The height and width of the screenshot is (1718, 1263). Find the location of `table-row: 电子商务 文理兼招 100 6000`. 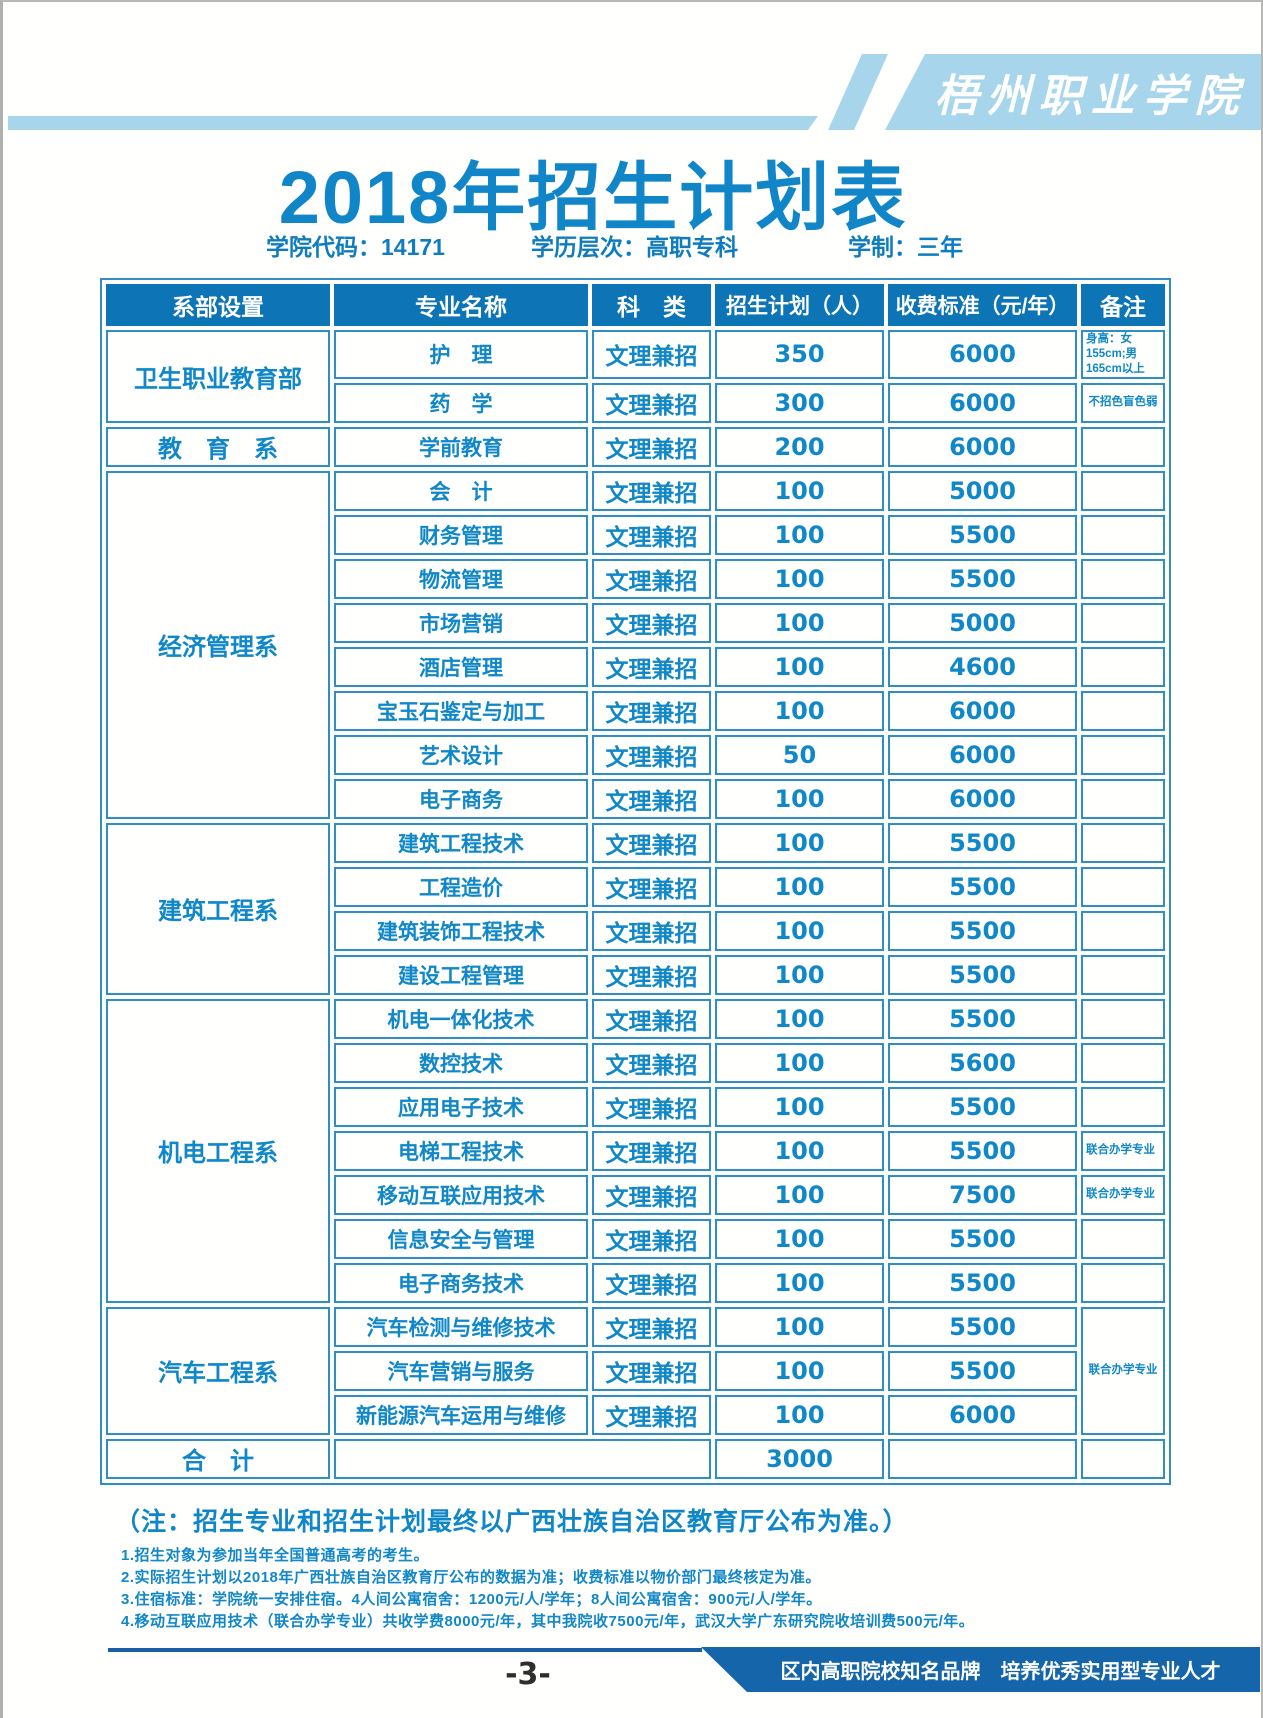

table-row: 电子商务 文理兼招 100 6000 is located at coordinates (635, 798).